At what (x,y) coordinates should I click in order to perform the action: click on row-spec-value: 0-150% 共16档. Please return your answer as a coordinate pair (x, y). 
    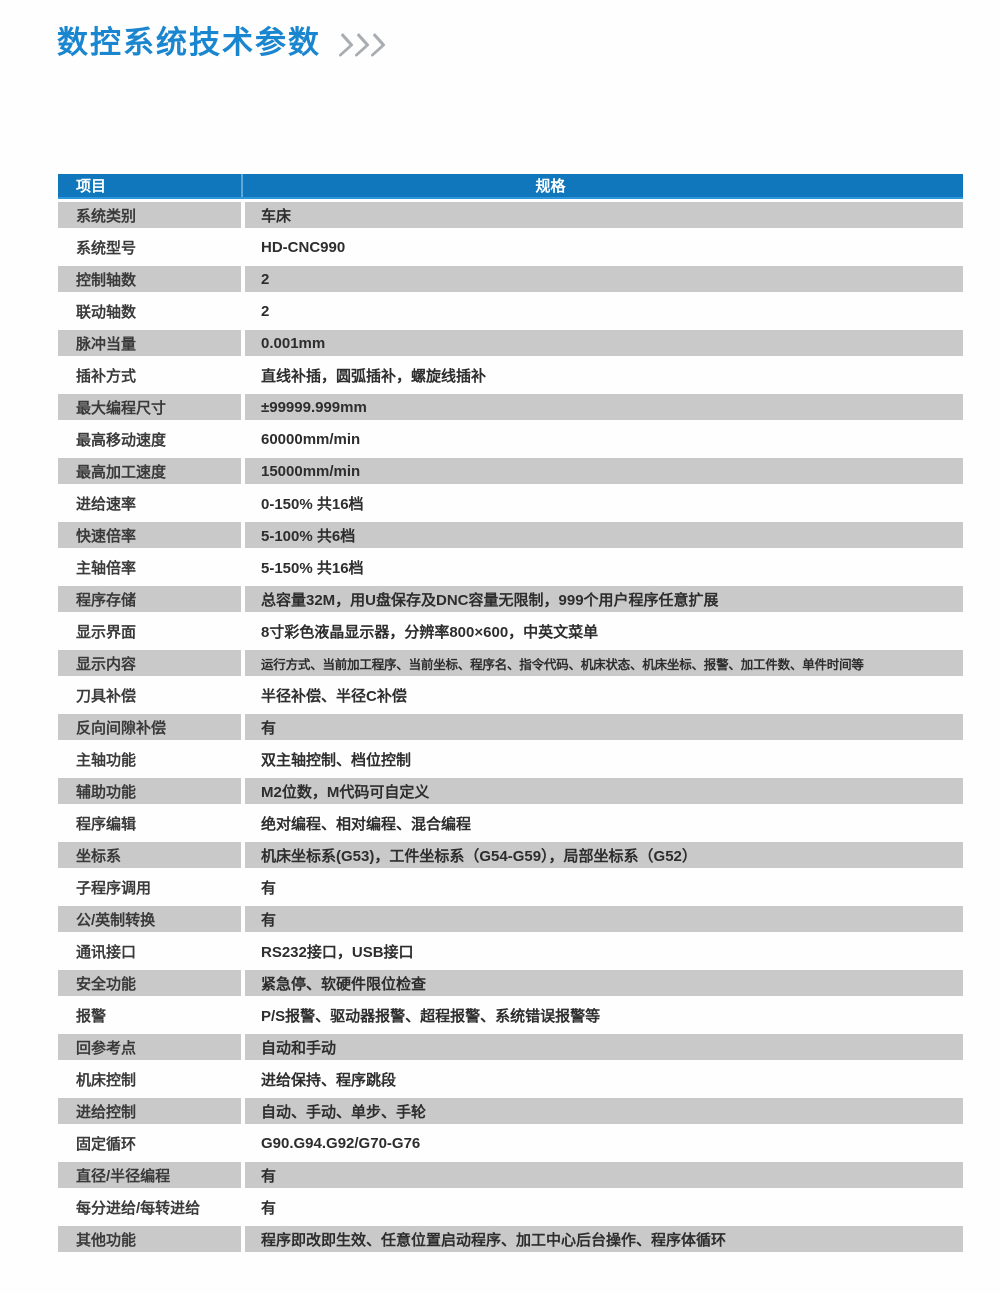
    Looking at the image, I should click on (312, 504).